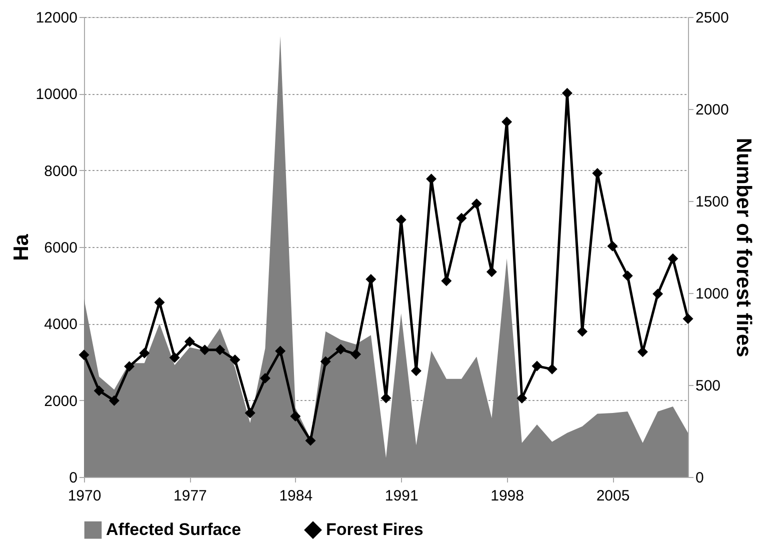 This screenshot has width=764, height=551. I want to click on y2-tick-label: 2500, so click(712, 18).